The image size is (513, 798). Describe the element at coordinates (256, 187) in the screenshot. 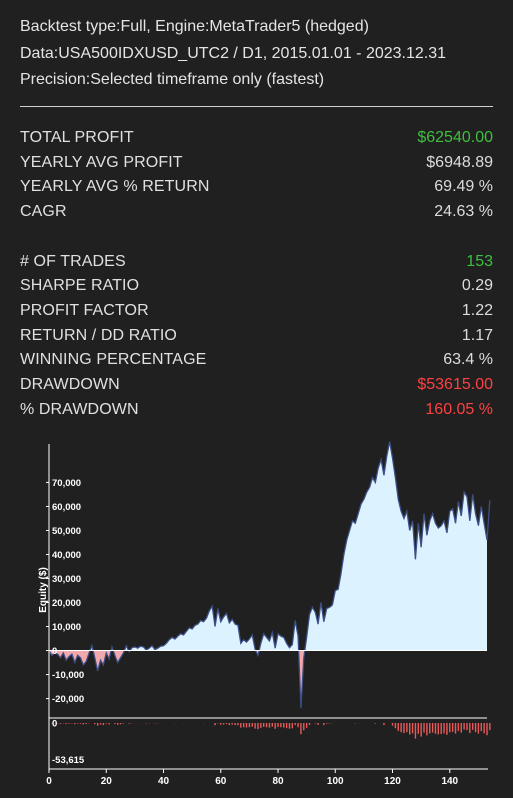

I see `stat-yearly-avg-return: YEARLY AVG % RETURN 69.49 %` at that location.